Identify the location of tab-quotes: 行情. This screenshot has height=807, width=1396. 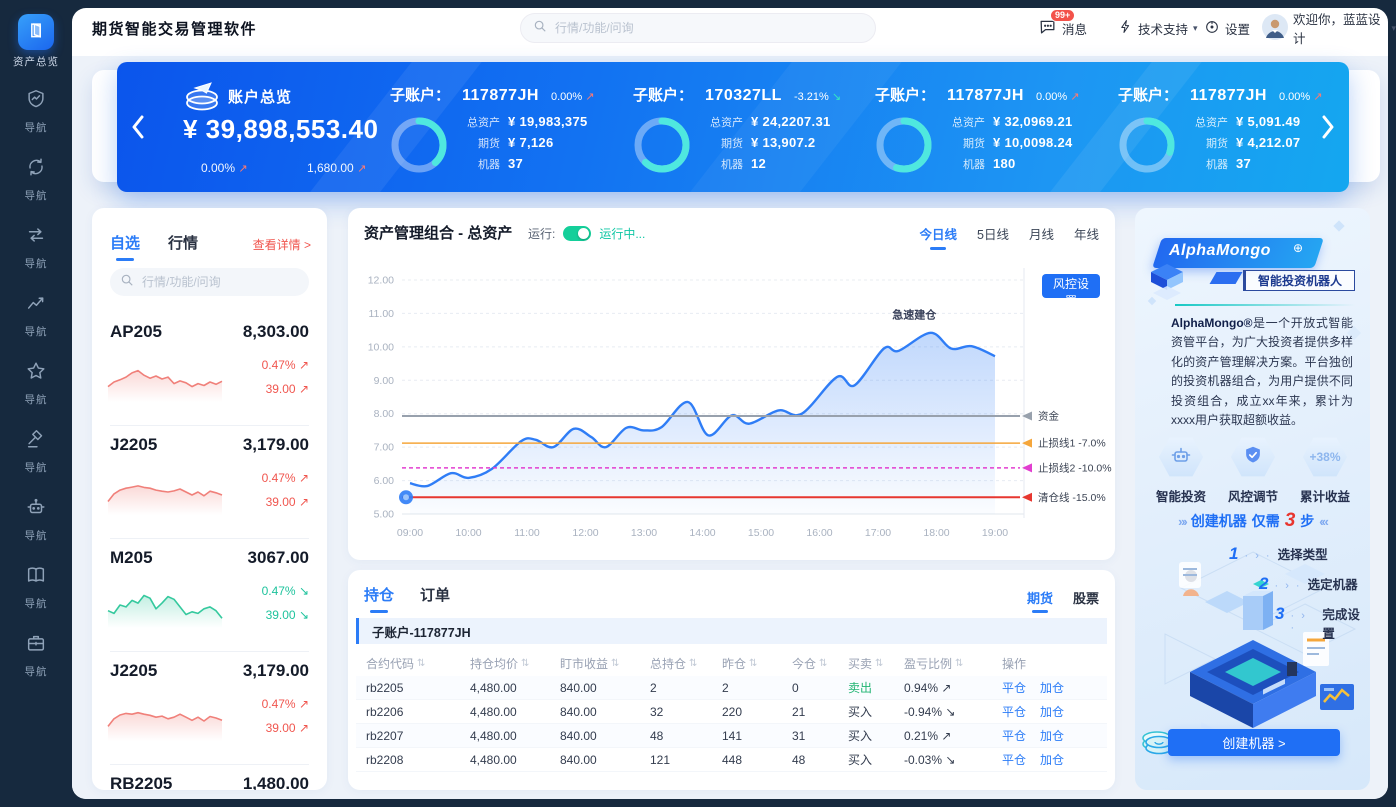
(183, 243).